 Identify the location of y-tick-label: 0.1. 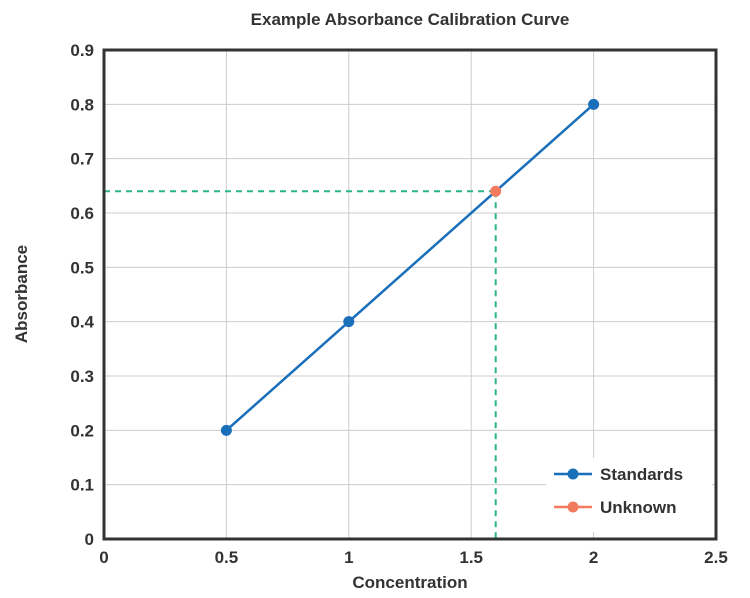
(82, 485).